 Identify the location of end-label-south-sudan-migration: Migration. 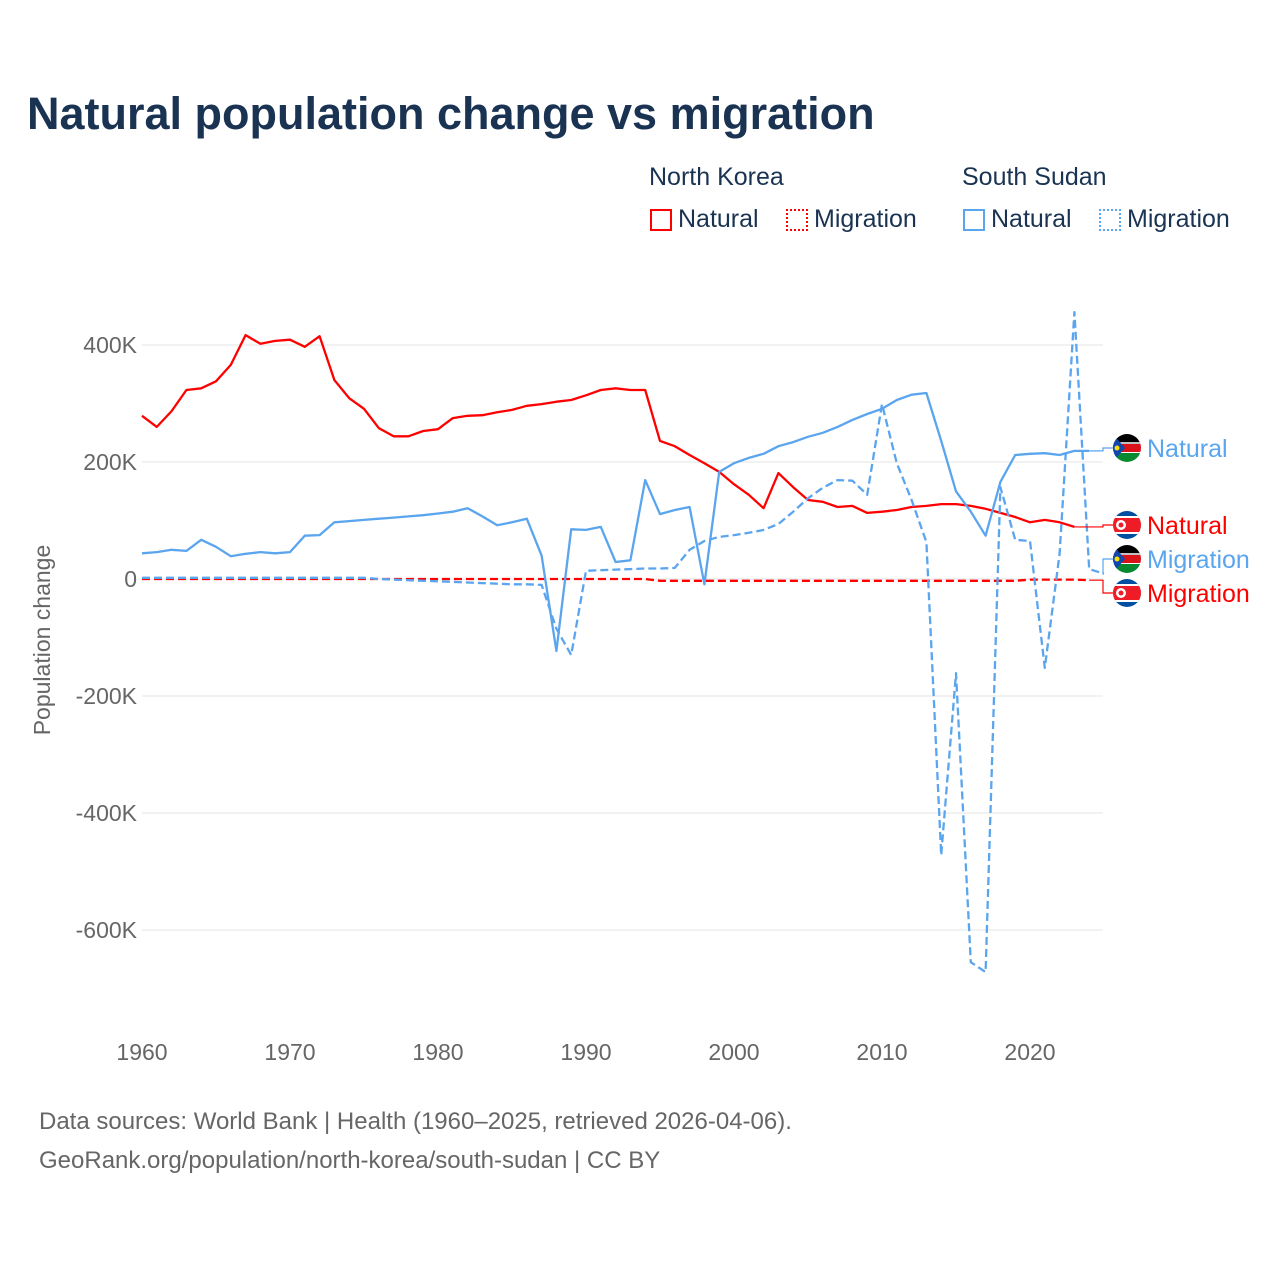
(1198, 560).